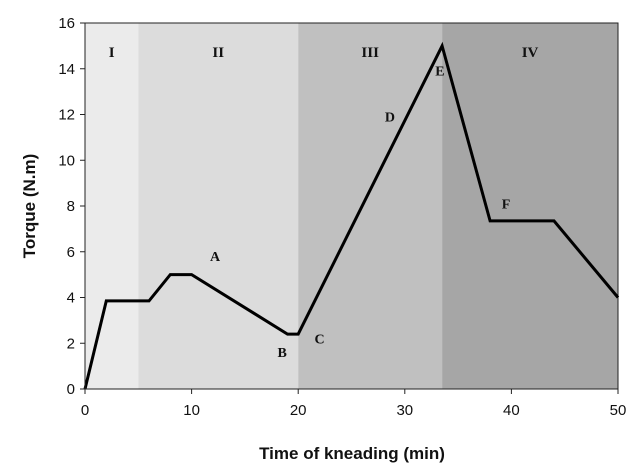 The height and width of the screenshot is (468, 631). I want to click on region-label-4: IV, so click(530, 53).